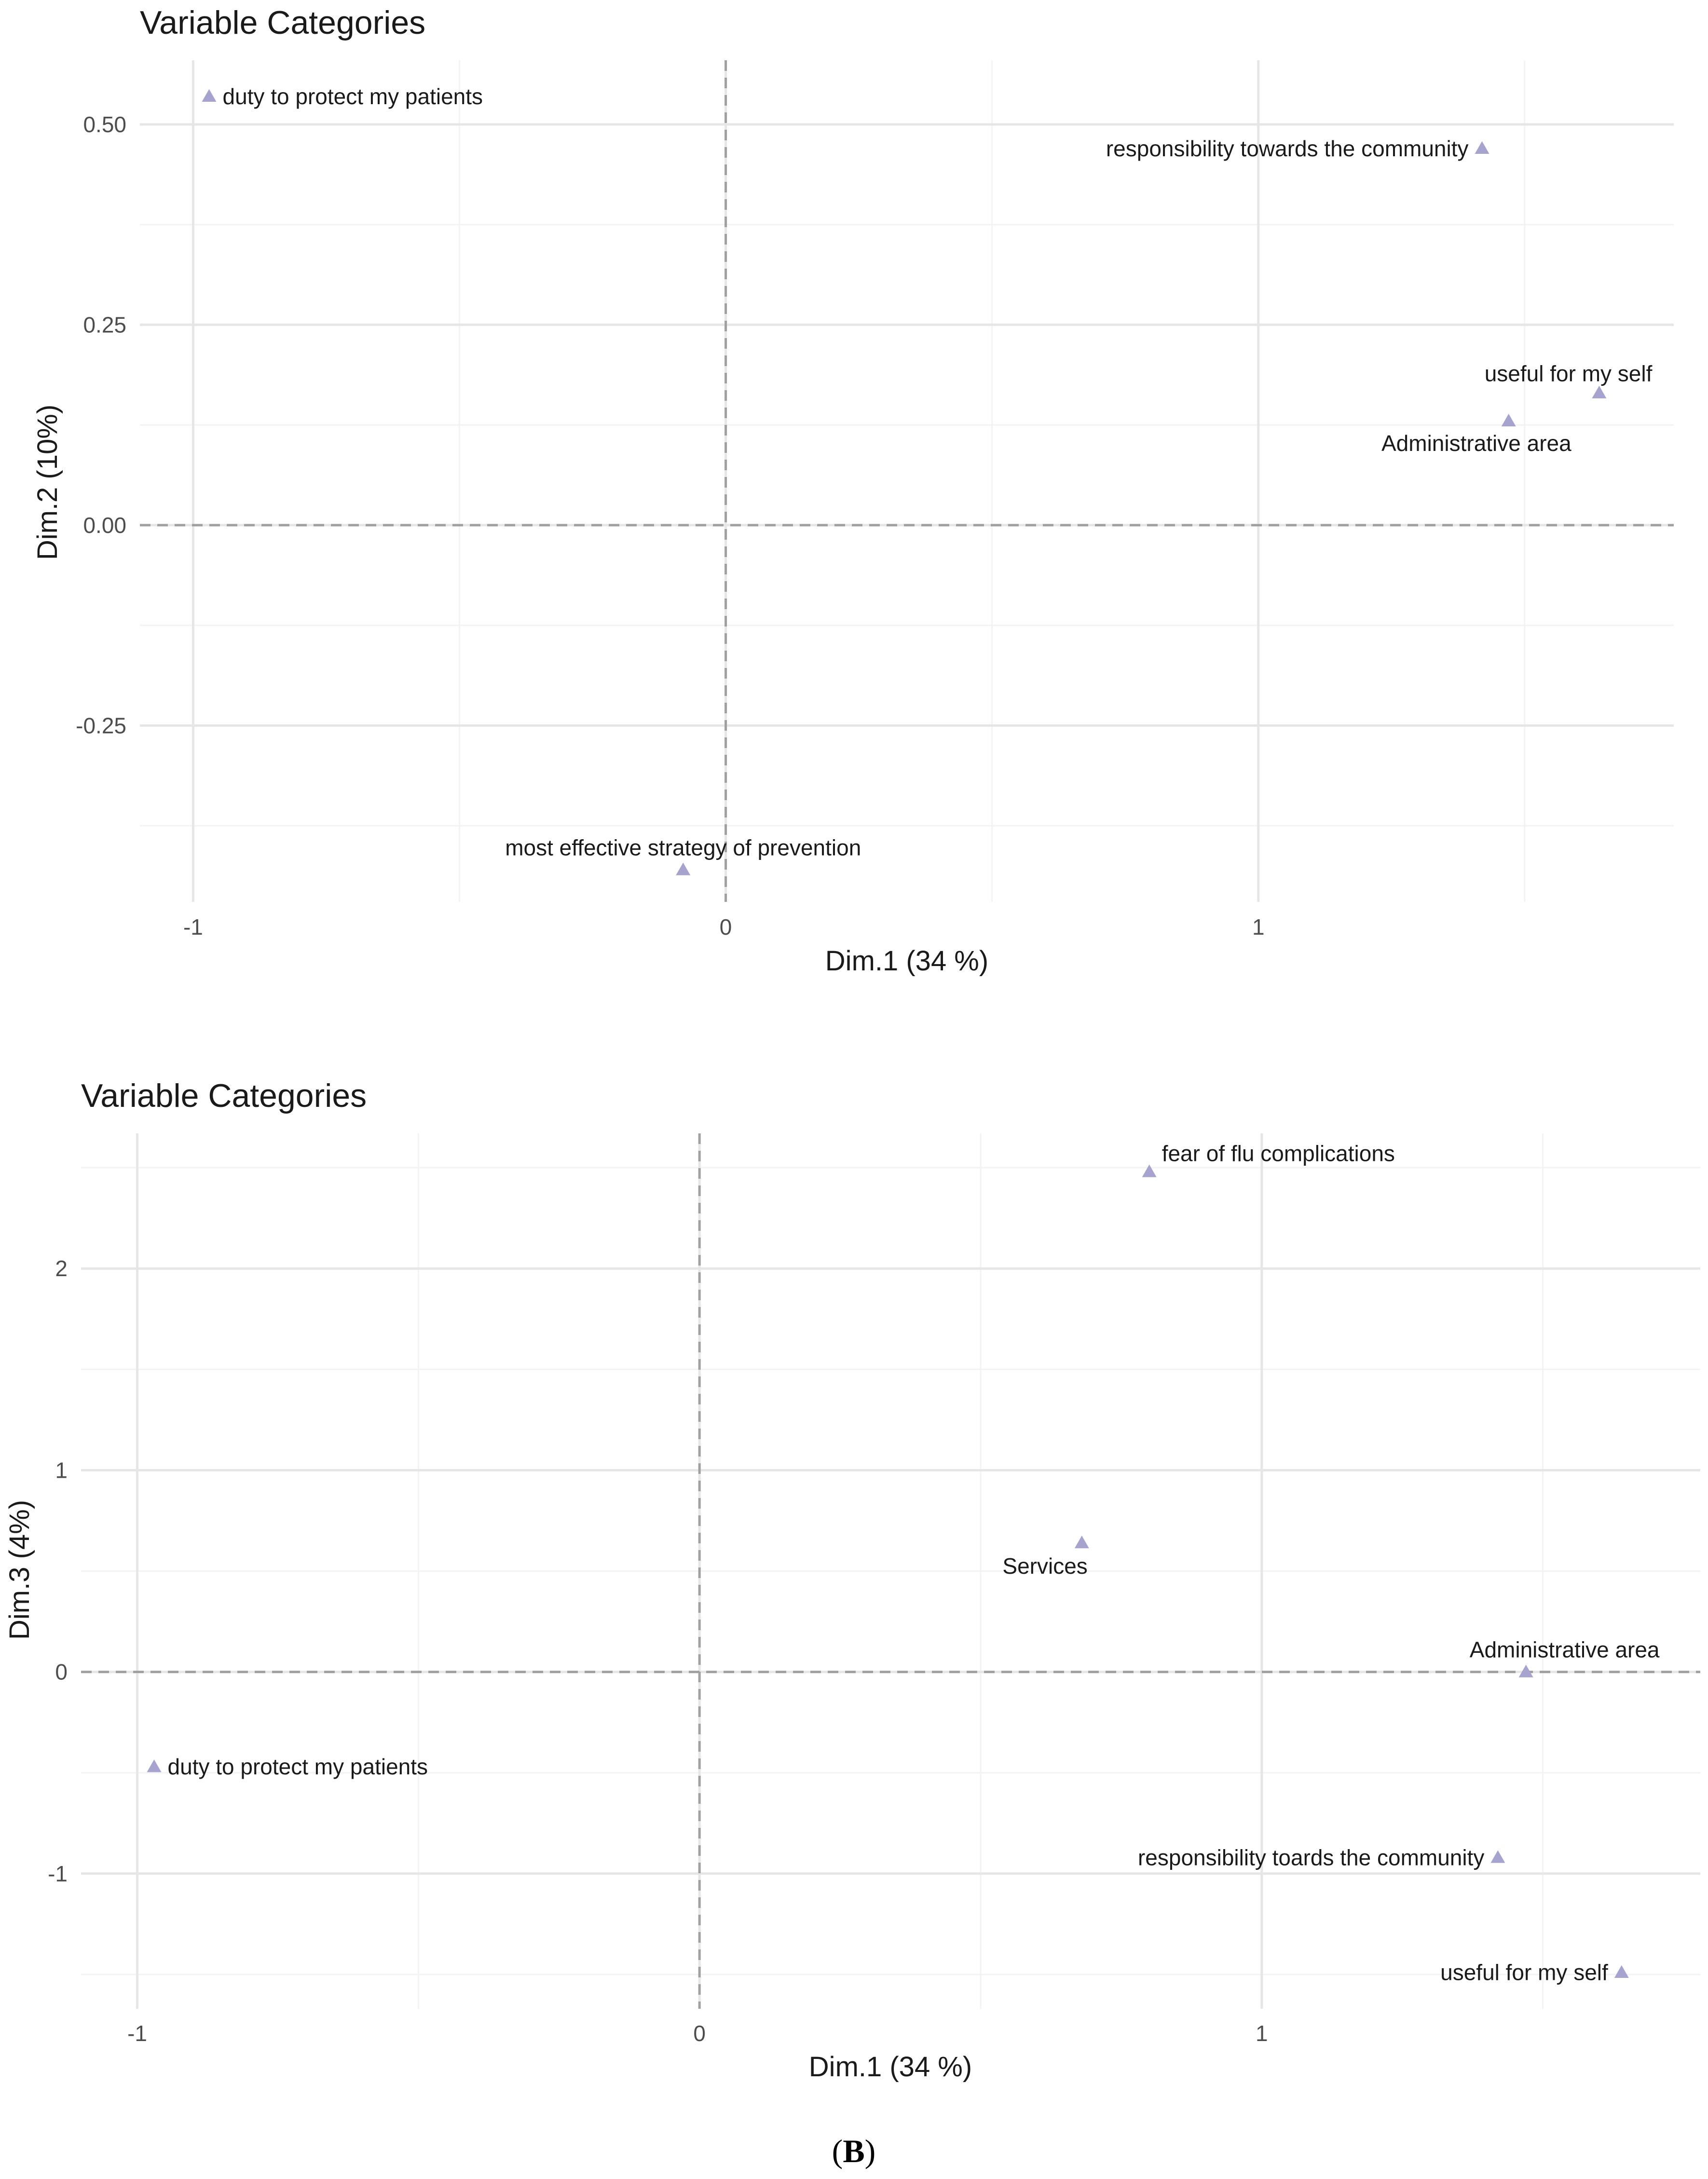 The width and height of the screenshot is (1708, 2179). I want to click on panel-label-close: ), so click(870, 2151).